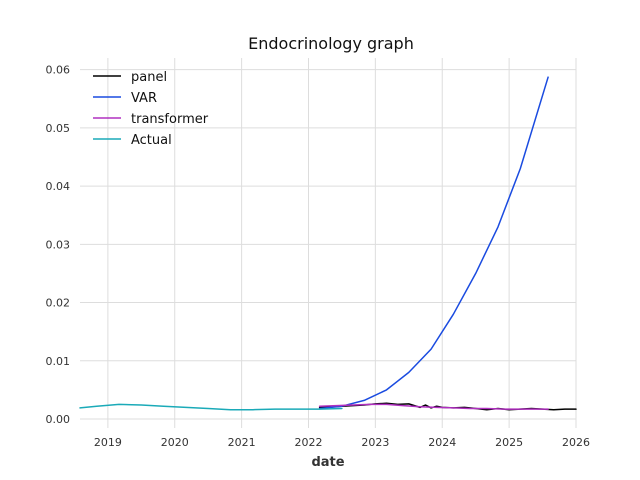  I want to click on x-tick-label: 2022, so click(308, 442).